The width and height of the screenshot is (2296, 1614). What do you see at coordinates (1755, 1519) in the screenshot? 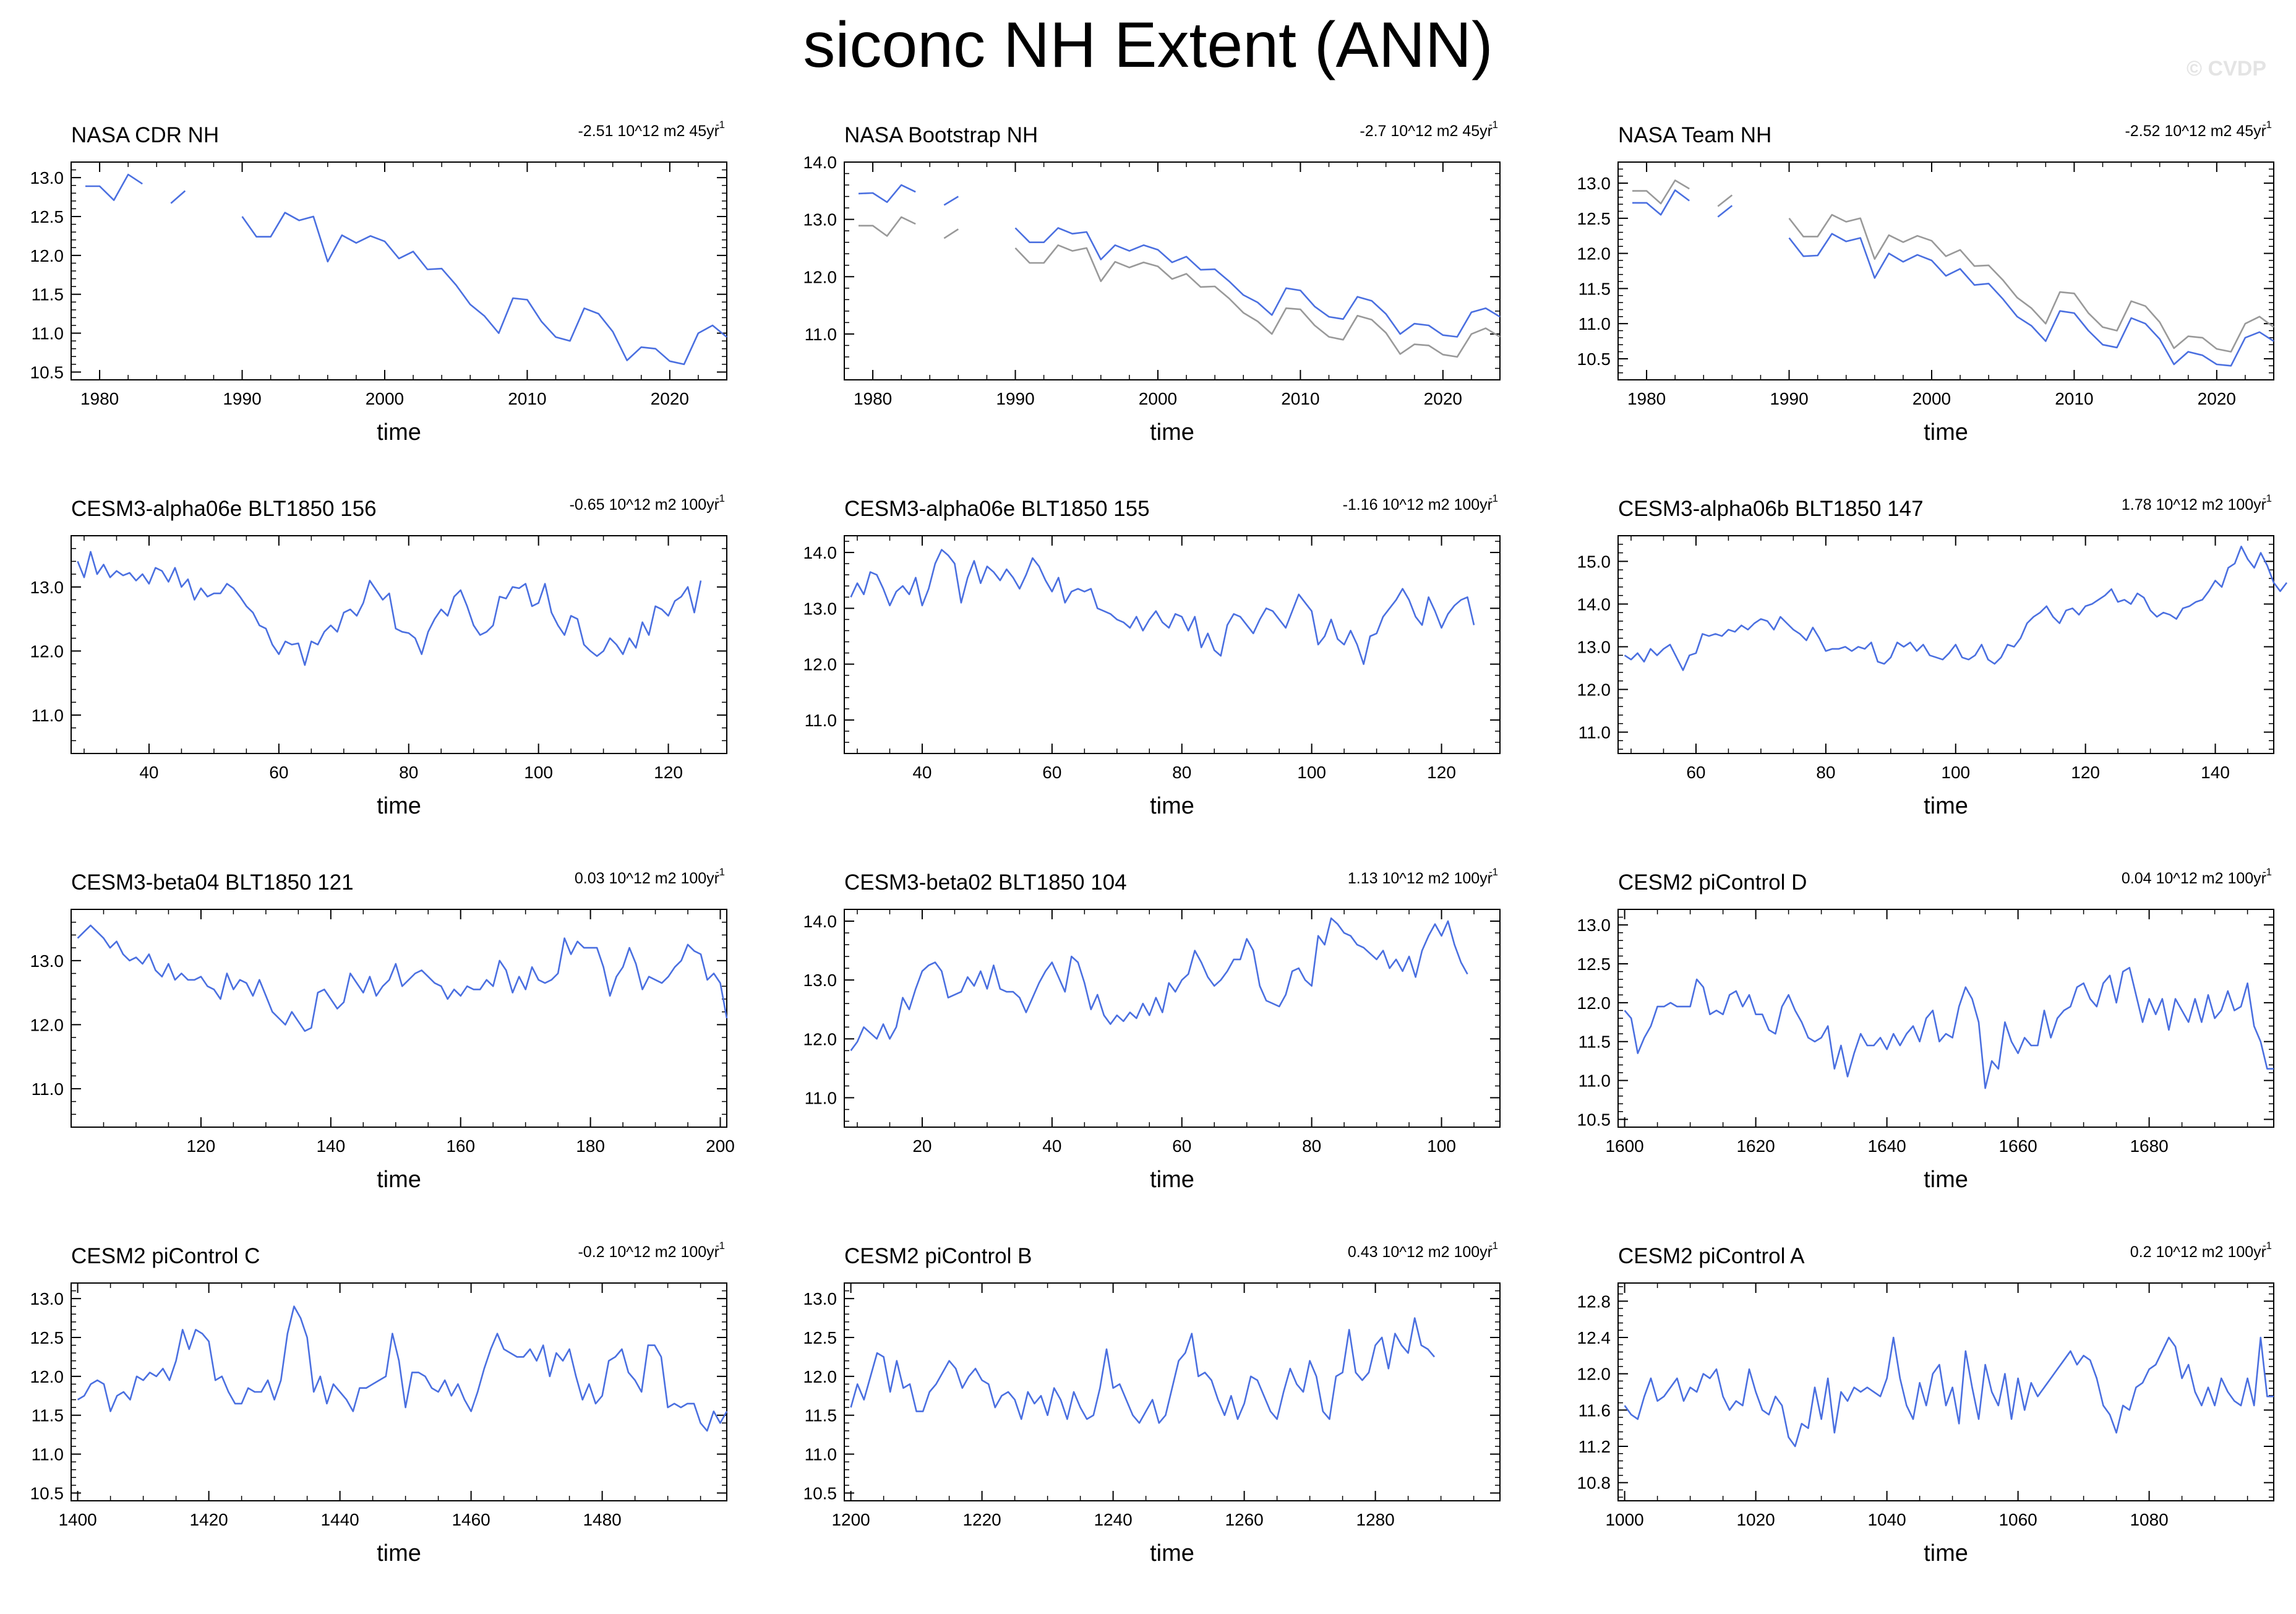
I see `x-tick-label: 1020` at bounding box center [1755, 1519].